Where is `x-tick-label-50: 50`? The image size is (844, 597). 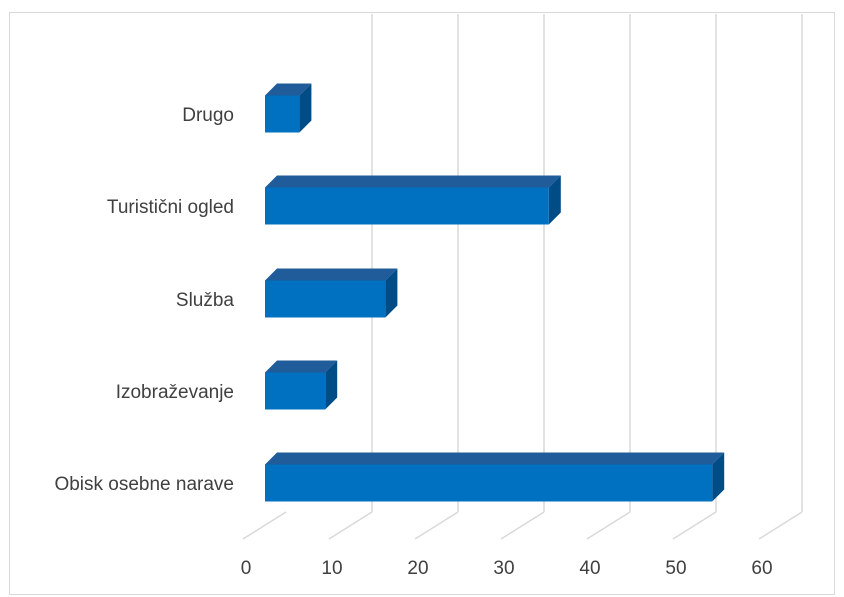
x-tick-label-50: 50 is located at coordinates (675, 568).